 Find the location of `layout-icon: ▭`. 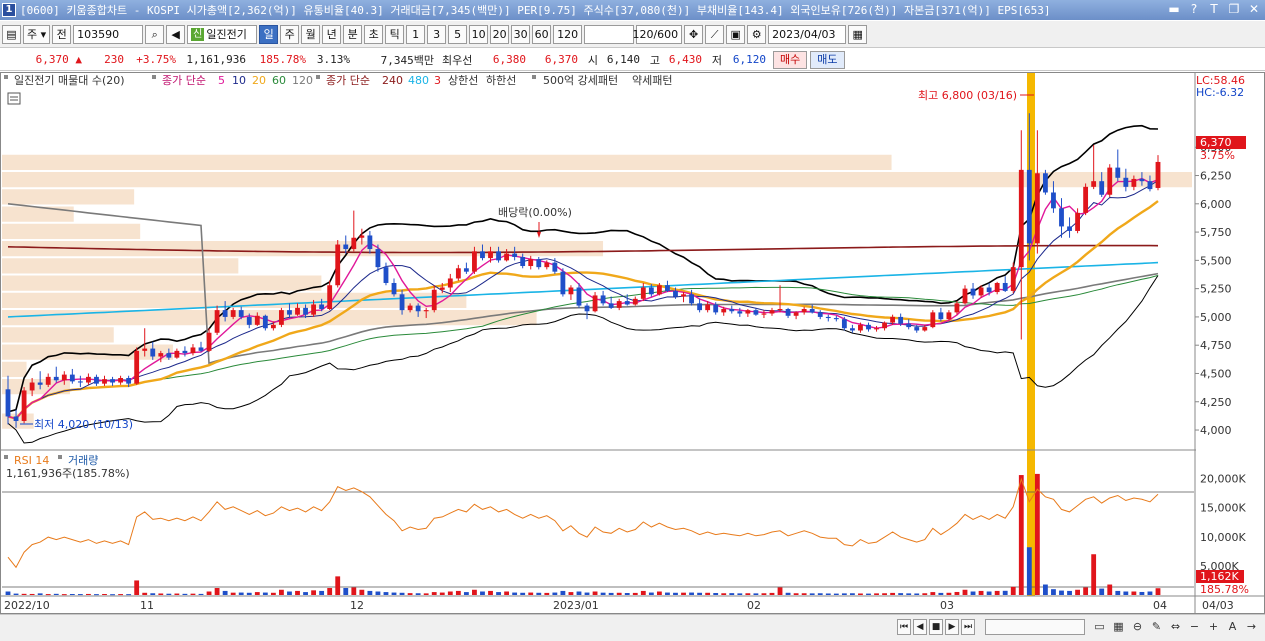

layout-icon: ▭ is located at coordinates (1099, 626).